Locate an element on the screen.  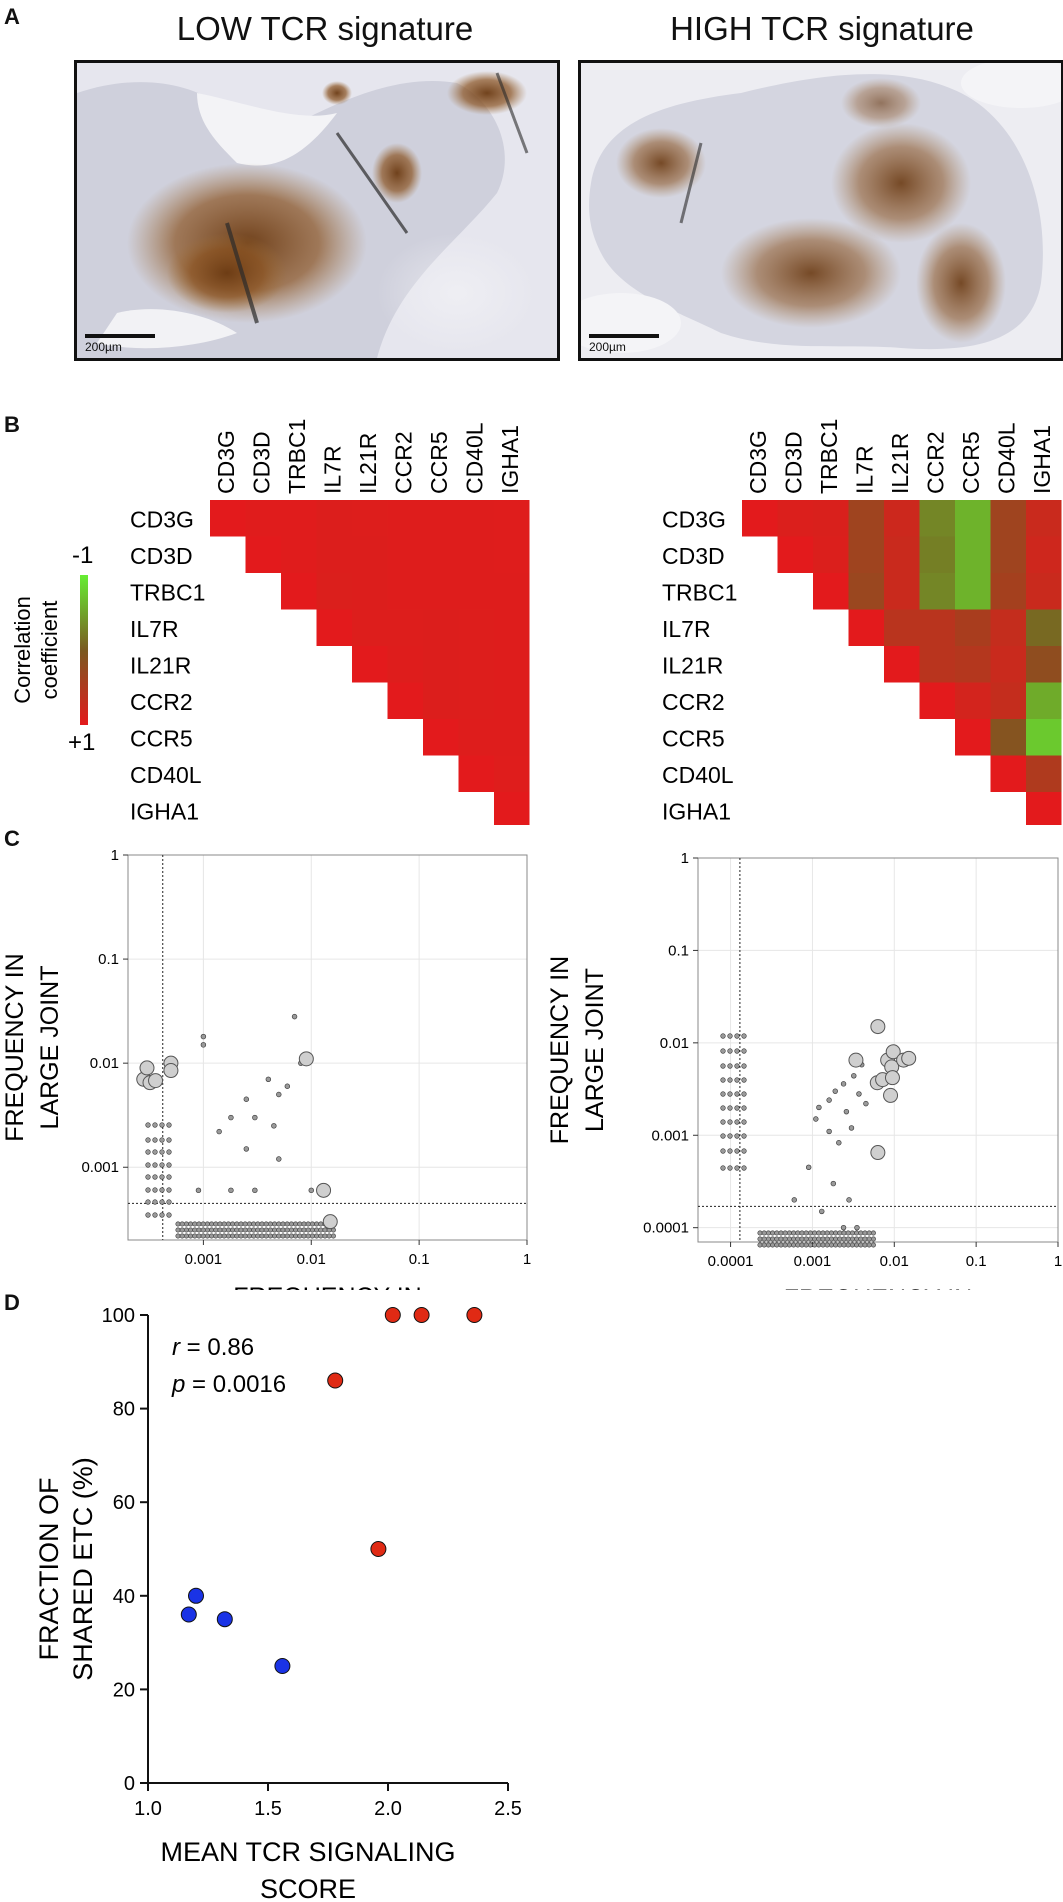
heatmap-col-label: IL7R is located at coordinates (864, 469).